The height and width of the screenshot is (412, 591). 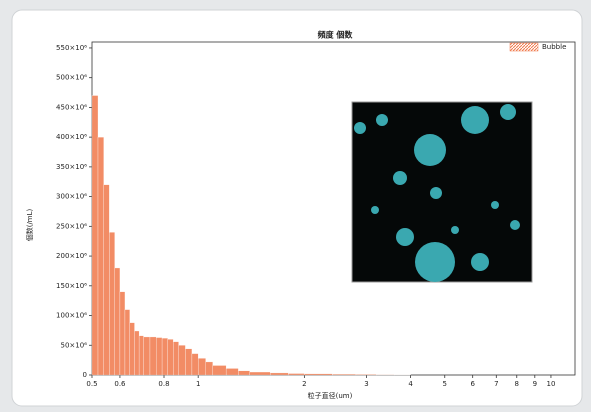 What do you see at coordinates (442, 192) in the screenshot?
I see `inset-image` at bounding box center [442, 192].